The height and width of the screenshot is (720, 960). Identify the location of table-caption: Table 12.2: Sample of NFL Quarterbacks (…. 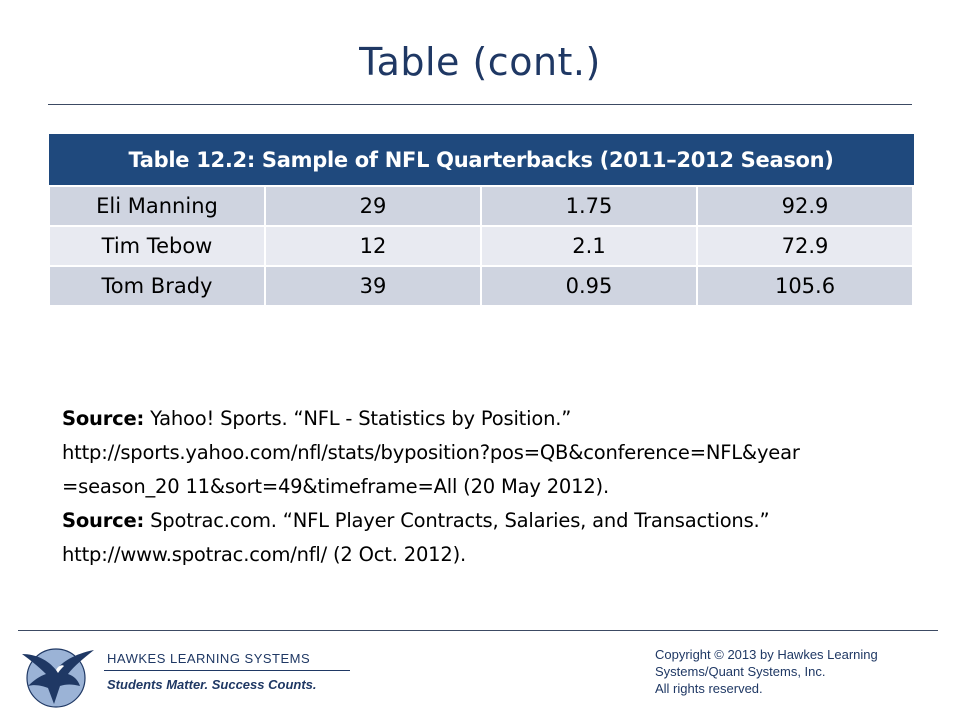
(481, 160).